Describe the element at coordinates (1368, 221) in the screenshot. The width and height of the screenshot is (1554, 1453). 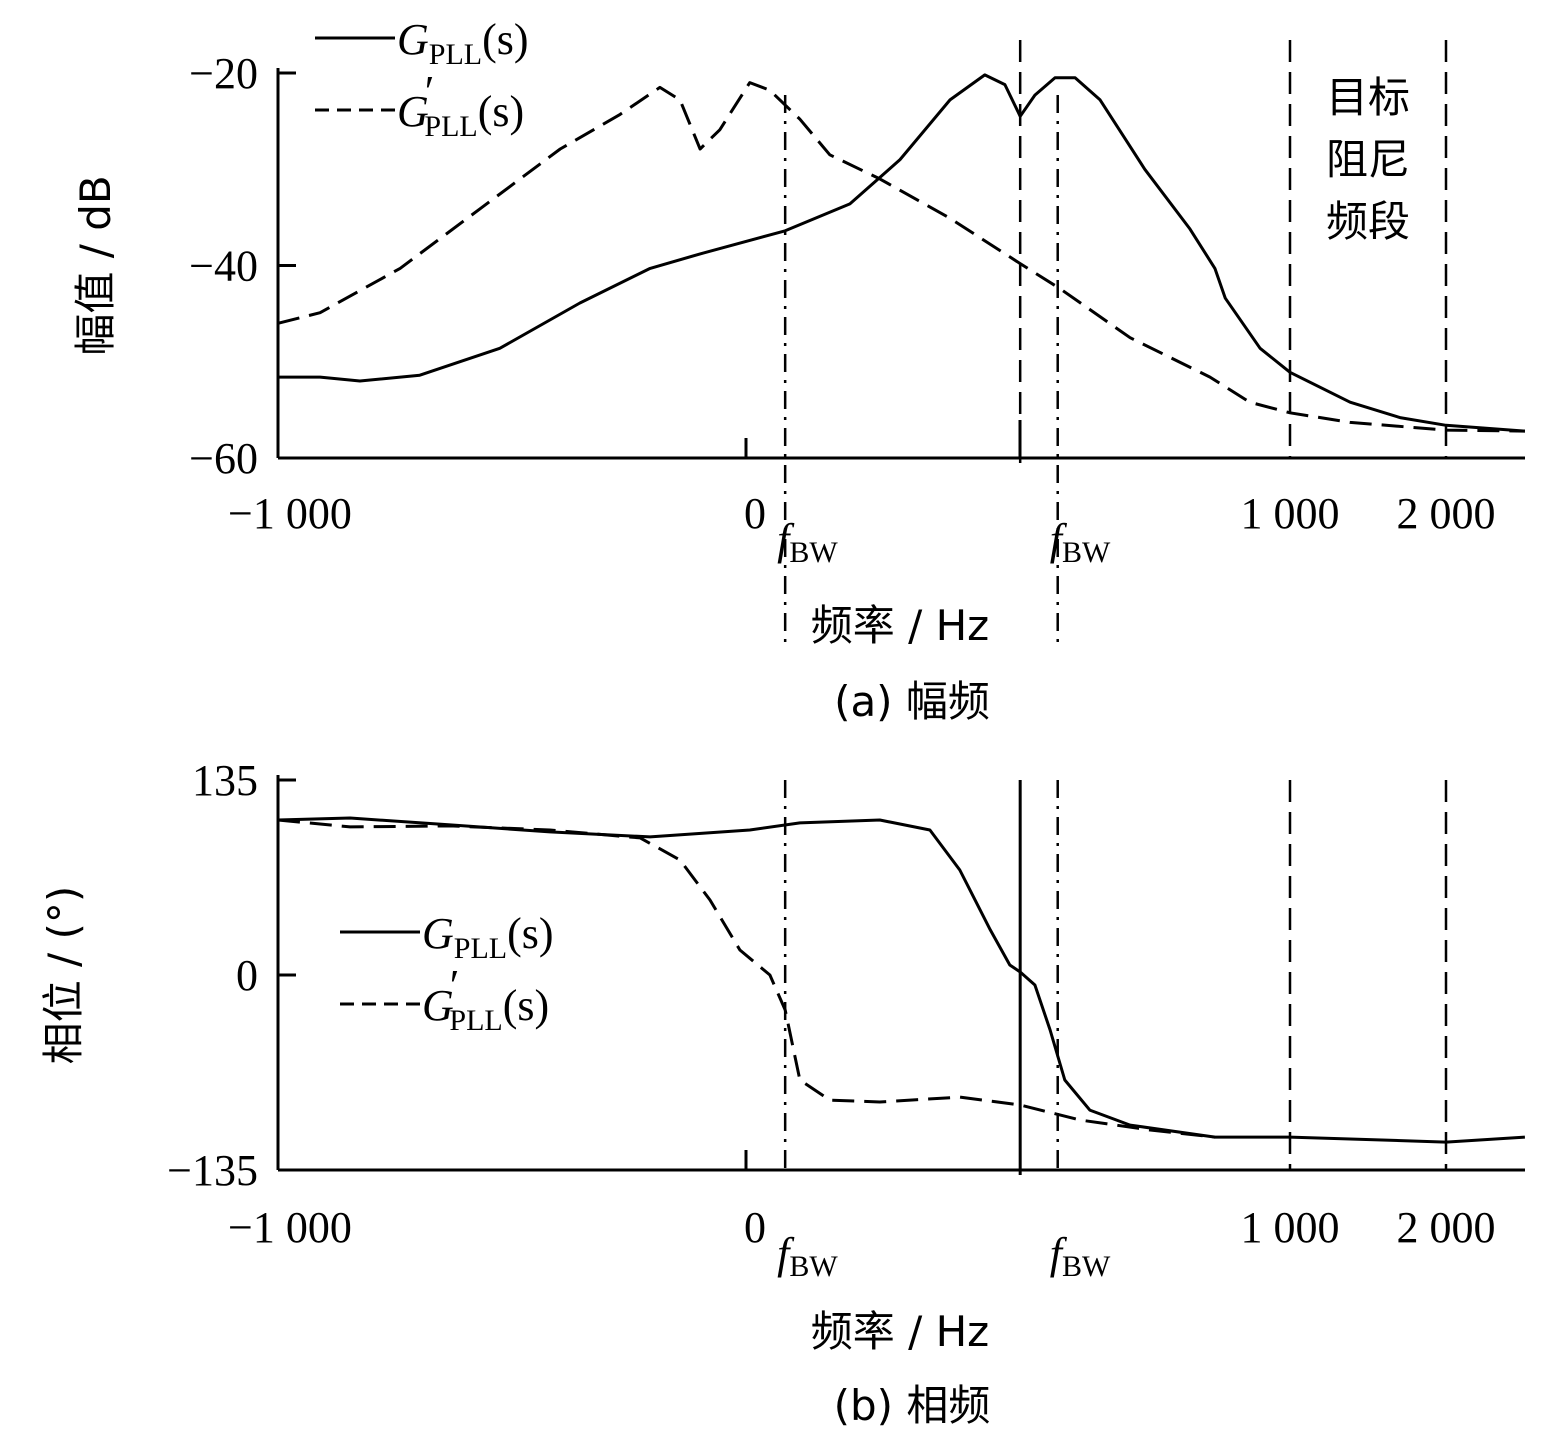
I see `annotation-target-damping-band: 频段` at that location.